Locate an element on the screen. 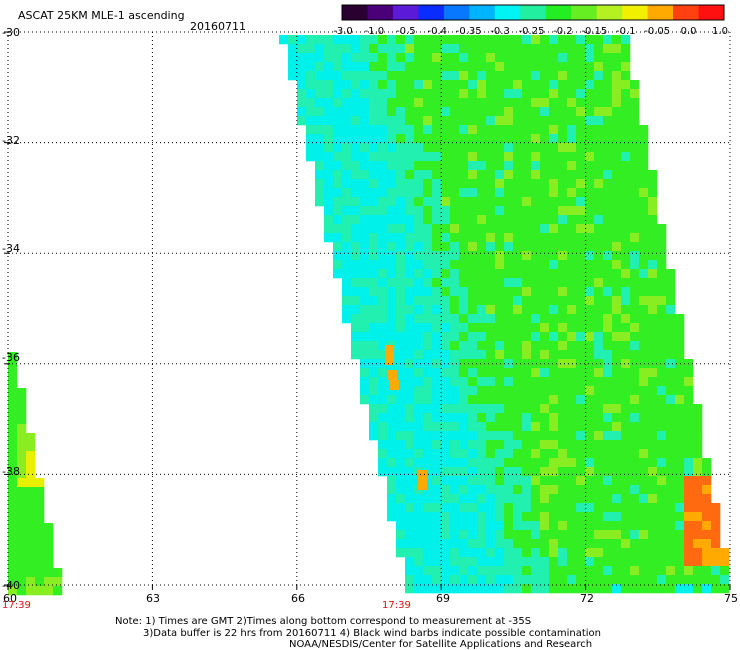  left-swath is located at coordinates (35, 474).